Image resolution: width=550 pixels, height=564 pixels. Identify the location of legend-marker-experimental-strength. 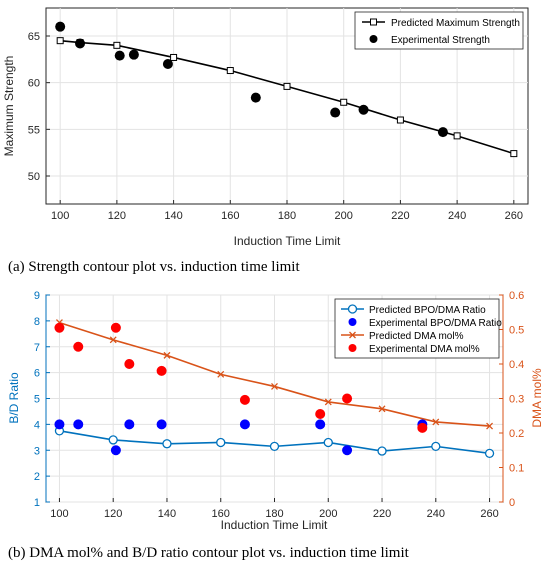
(373, 39).